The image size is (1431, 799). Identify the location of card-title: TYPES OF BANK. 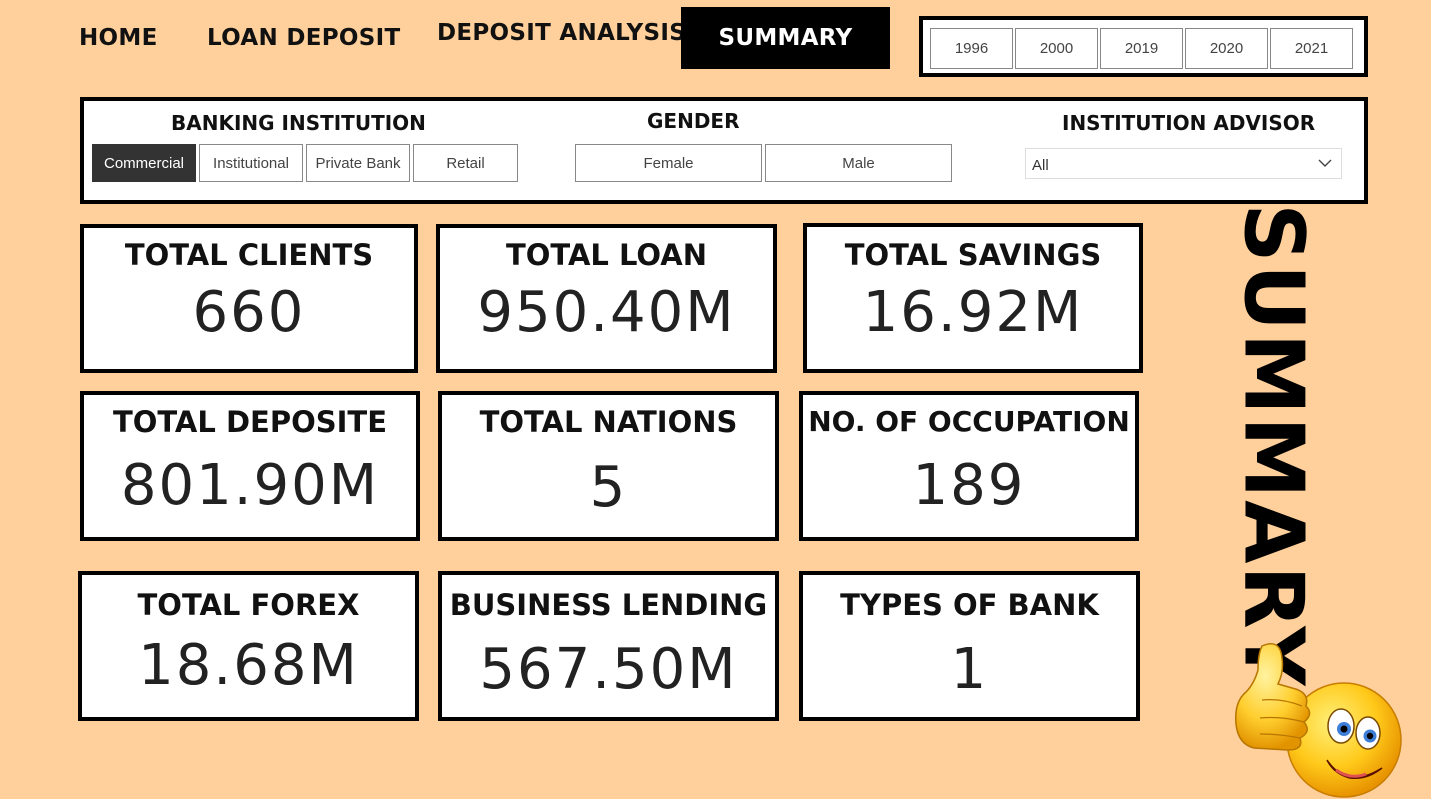
(969, 605).